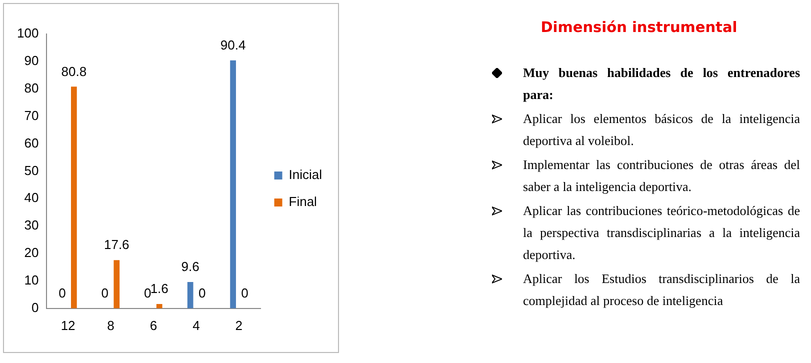 The height and width of the screenshot is (363, 811). Describe the element at coordinates (110, 325) in the screenshot. I see `x-tick-label: 8` at that location.